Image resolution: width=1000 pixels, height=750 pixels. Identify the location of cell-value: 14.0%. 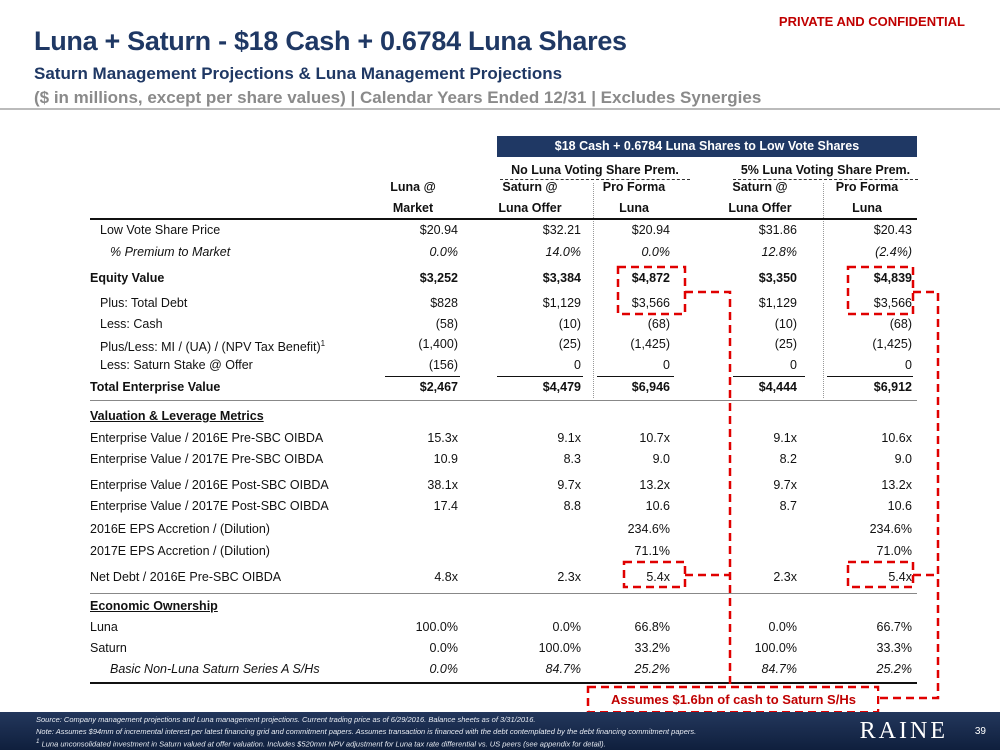
(563, 252).